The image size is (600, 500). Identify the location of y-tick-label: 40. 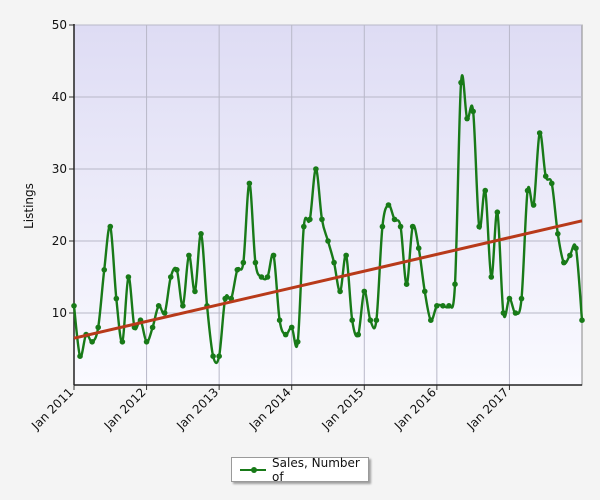
(59, 97).